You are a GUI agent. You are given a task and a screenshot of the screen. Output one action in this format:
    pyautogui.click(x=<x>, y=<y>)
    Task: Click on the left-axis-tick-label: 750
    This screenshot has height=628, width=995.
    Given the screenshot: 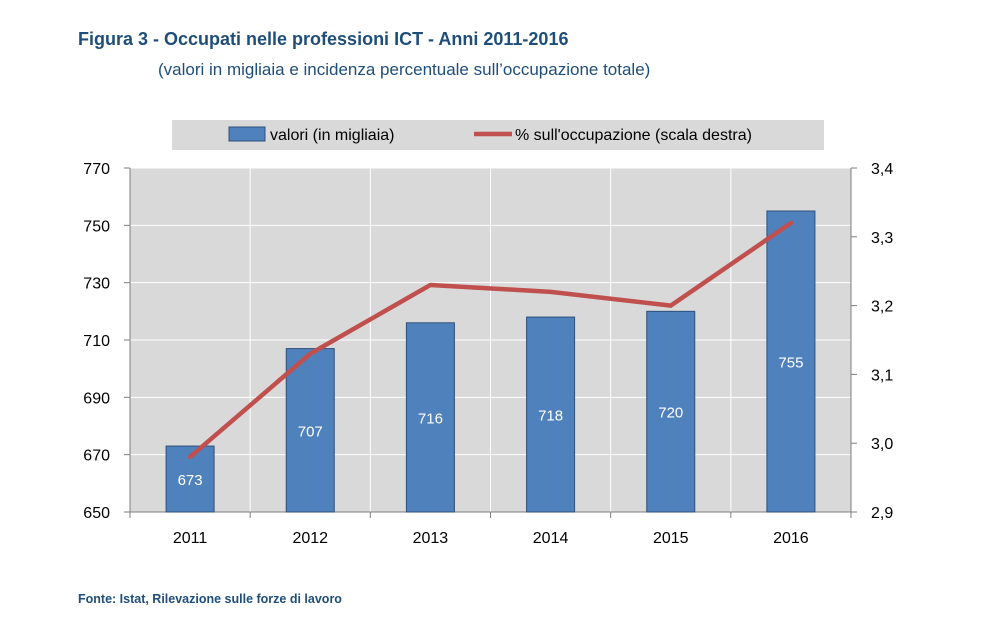 What is the action you would take?
    pyautogui.click(x=96, y=226)
    